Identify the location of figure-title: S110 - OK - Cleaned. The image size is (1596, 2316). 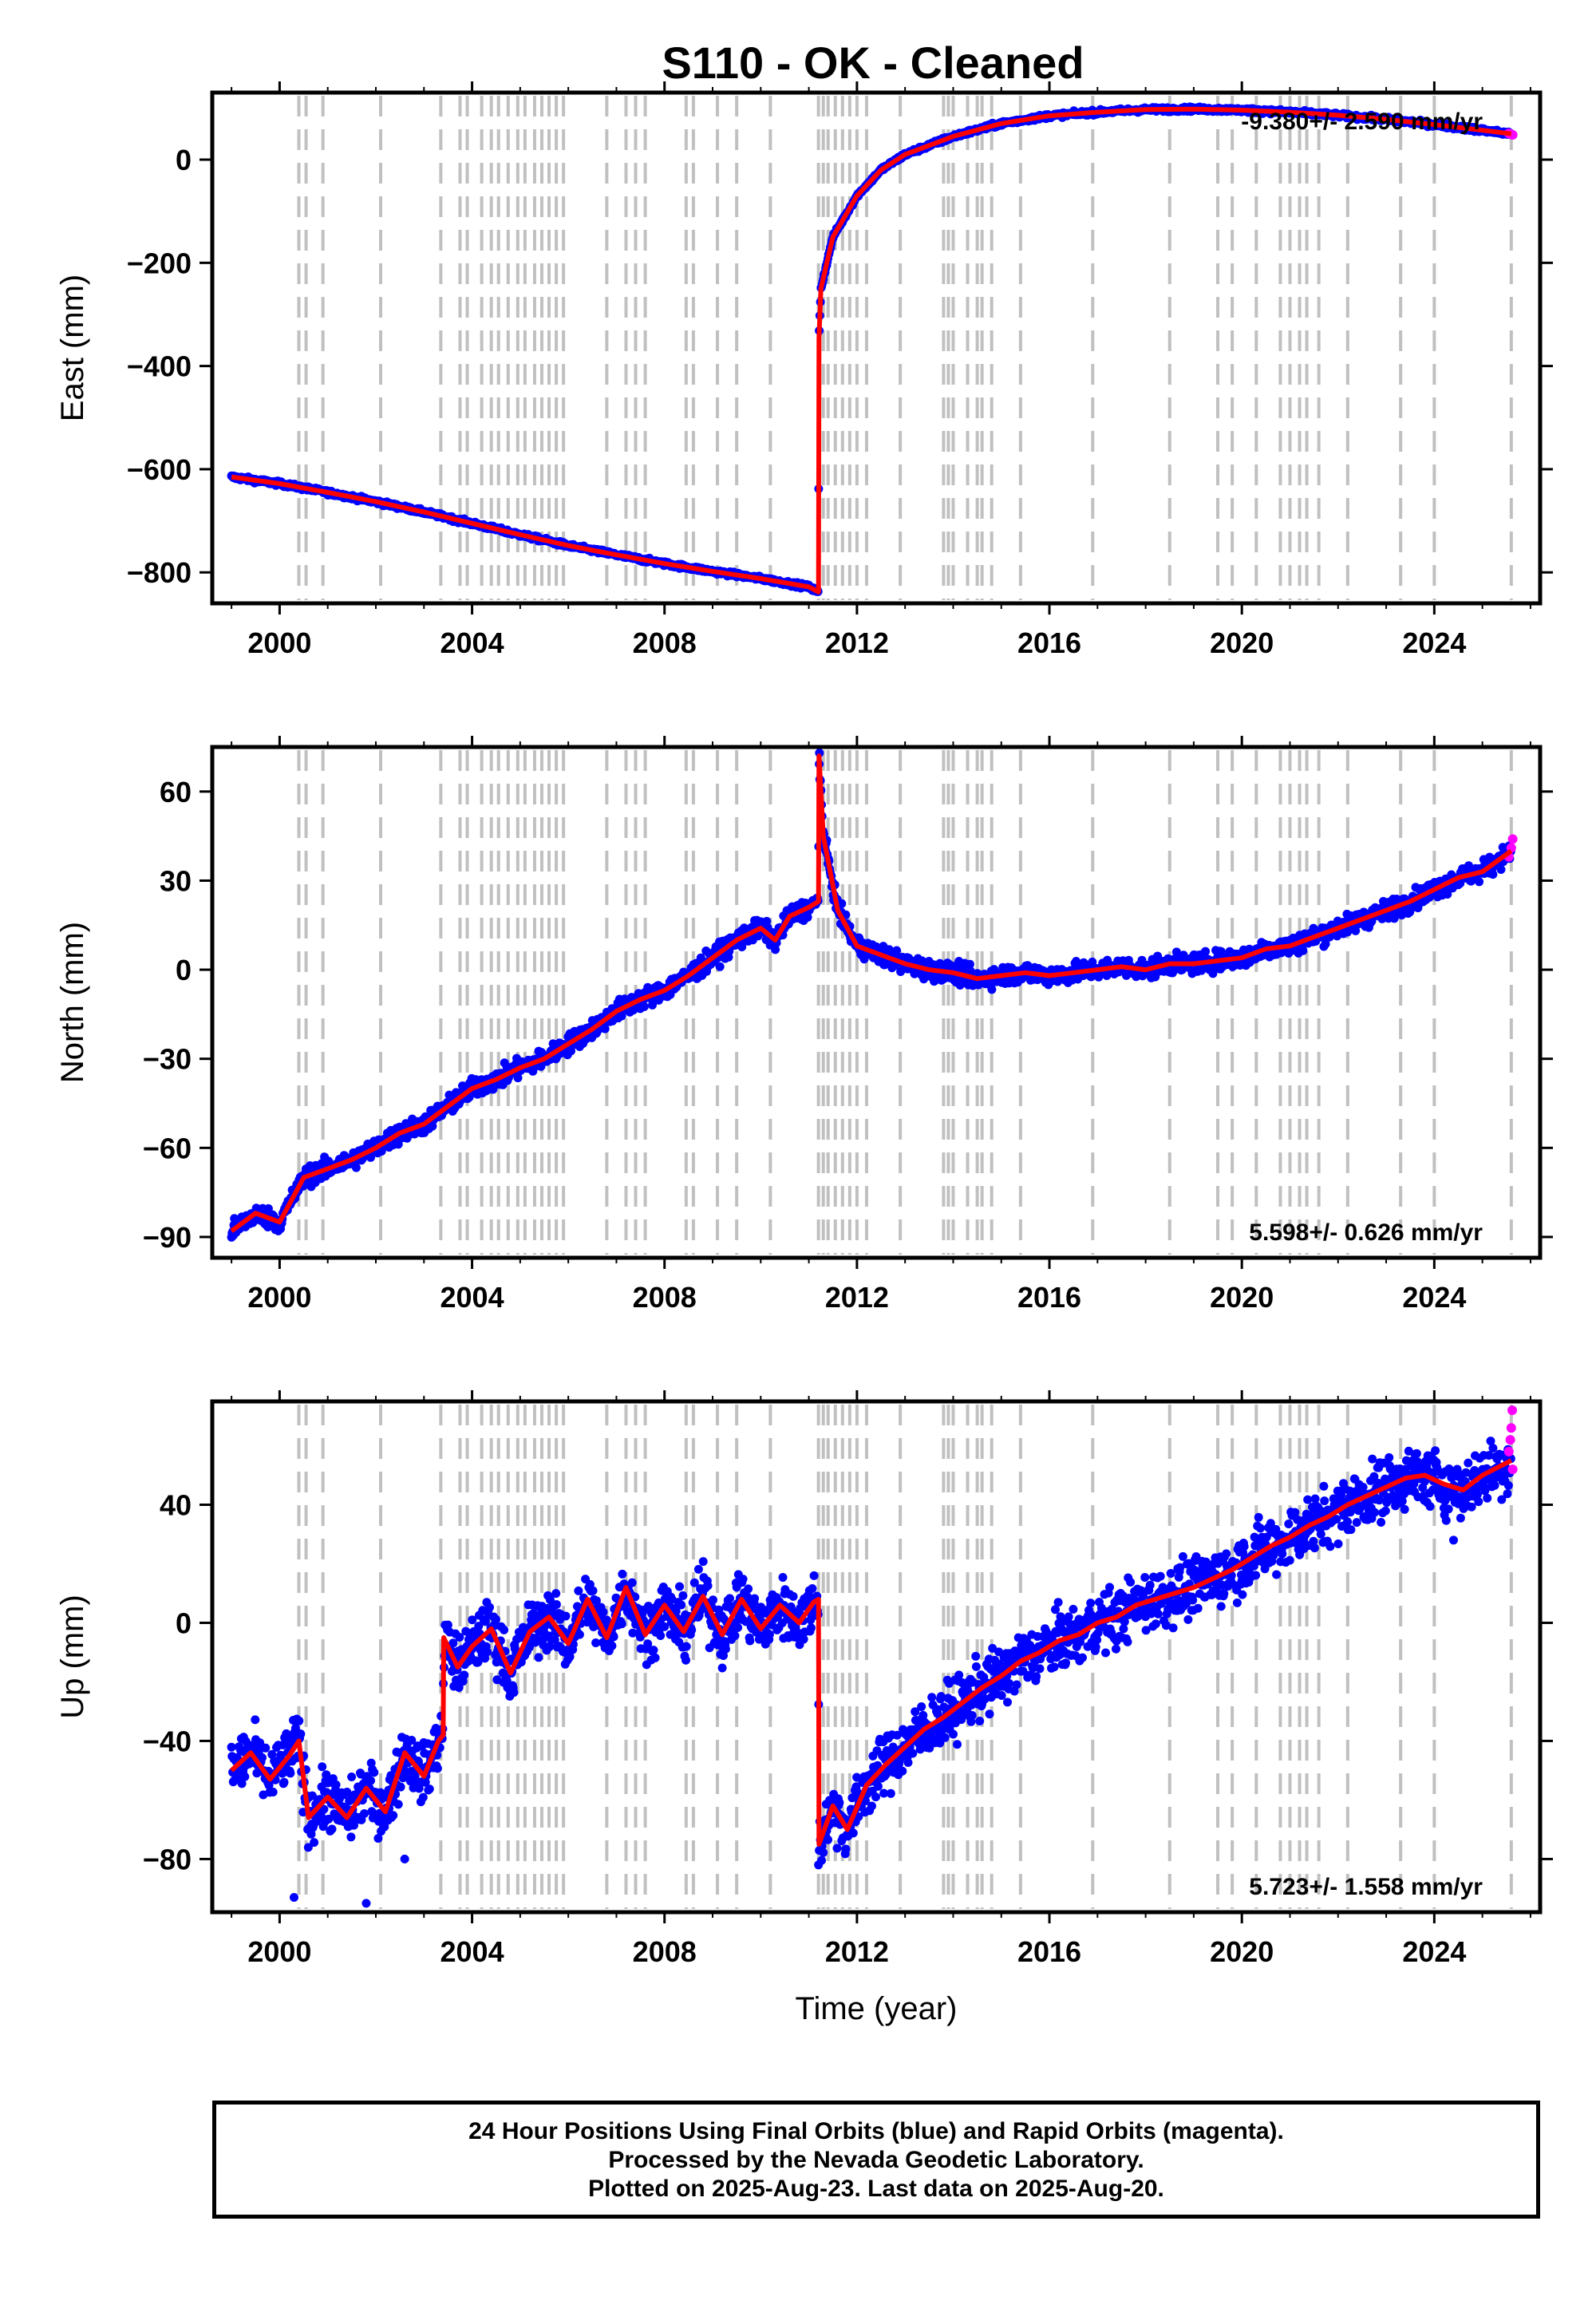
(873, 63).